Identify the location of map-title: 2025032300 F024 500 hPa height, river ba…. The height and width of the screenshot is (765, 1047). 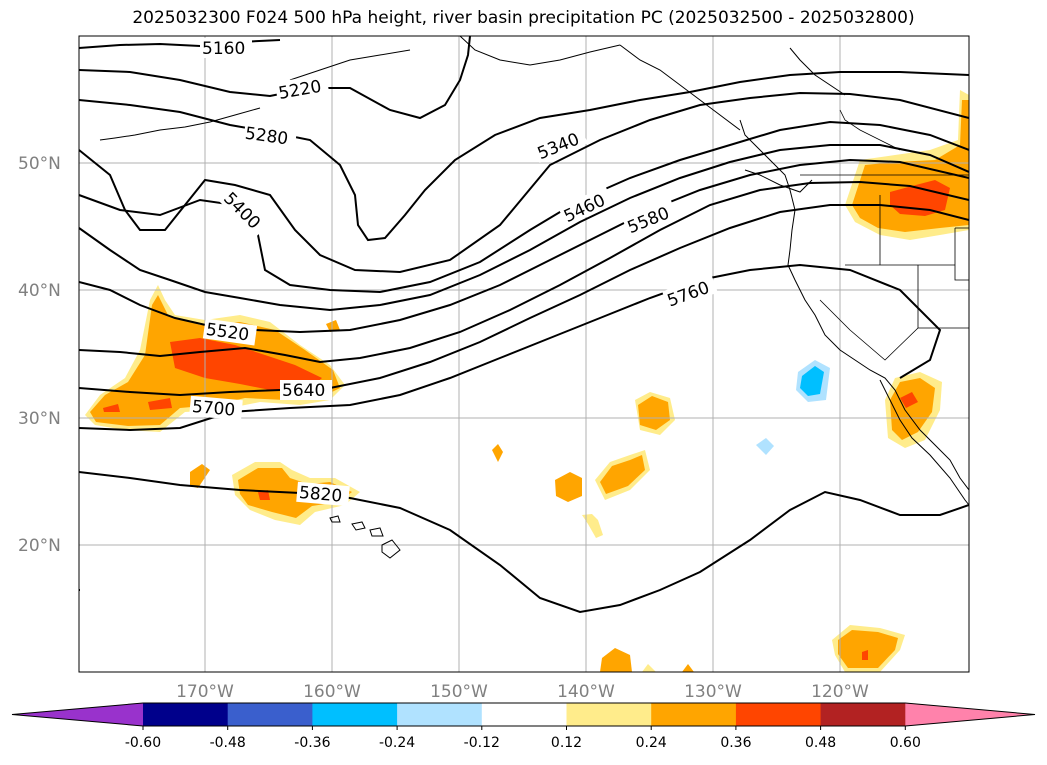
(523, 18).